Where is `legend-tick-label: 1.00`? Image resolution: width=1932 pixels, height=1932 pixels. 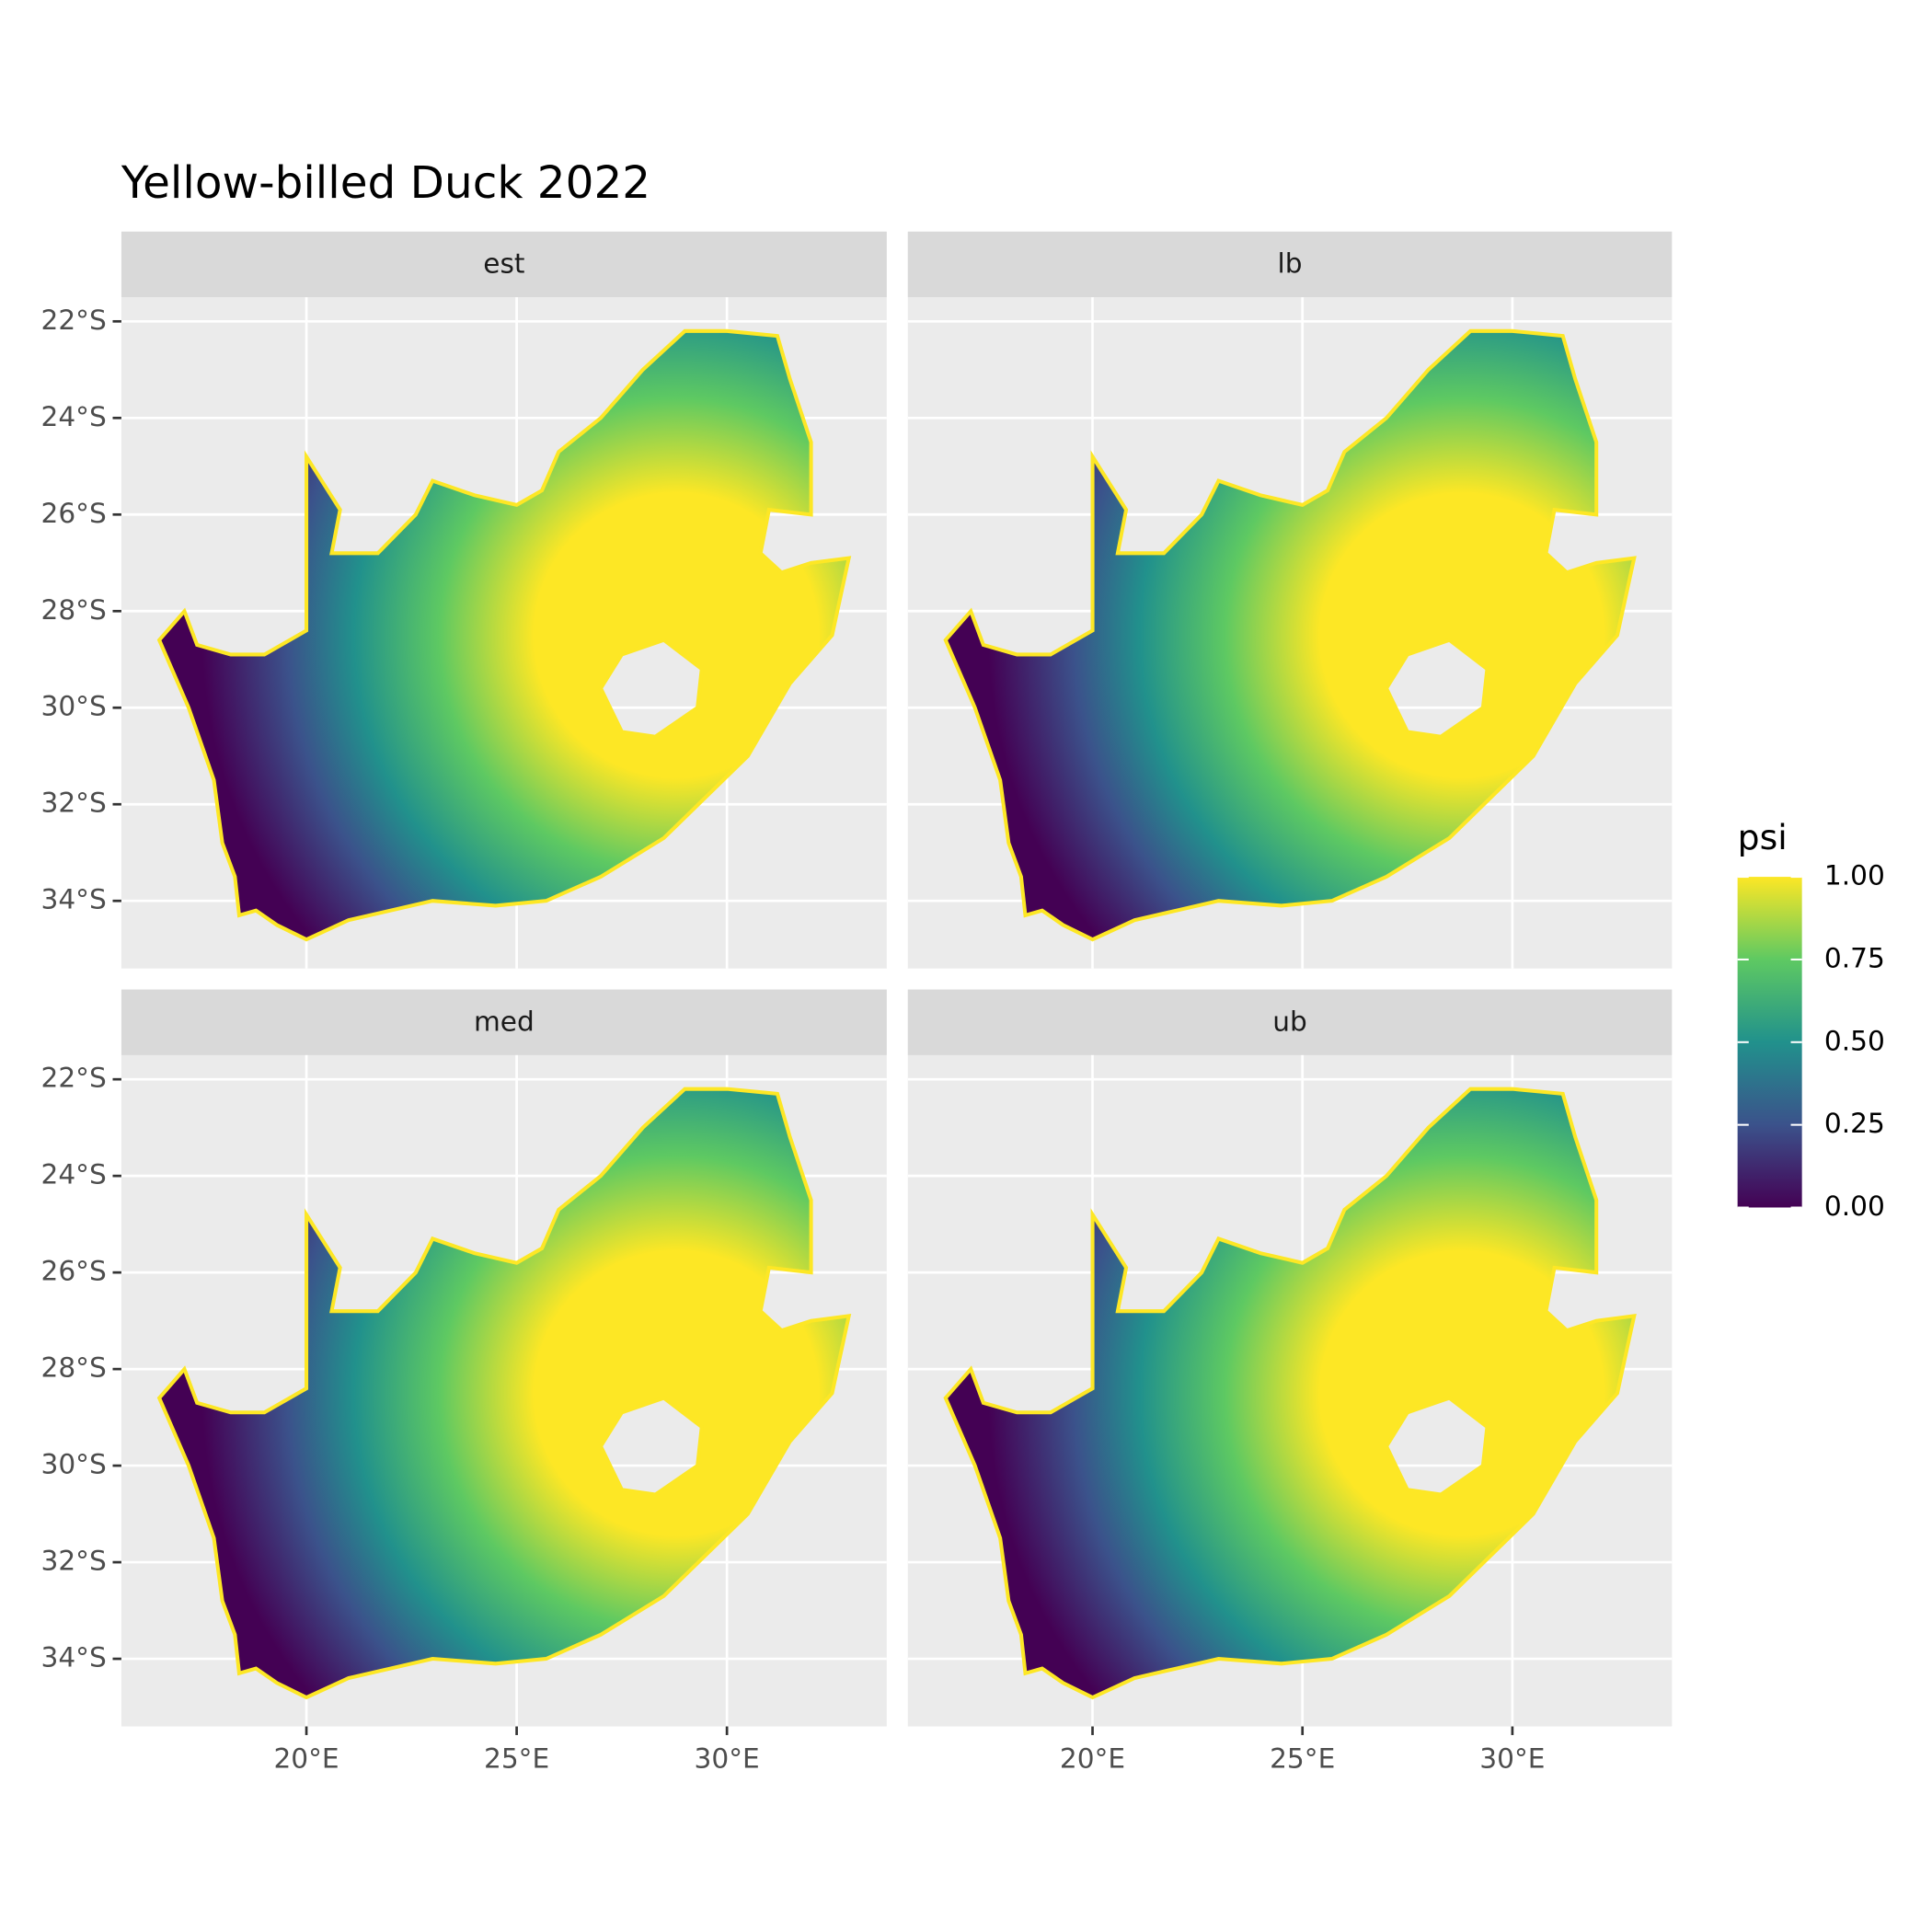
legend-tick-label: 1.00 is located at coordinates (1854, 875).